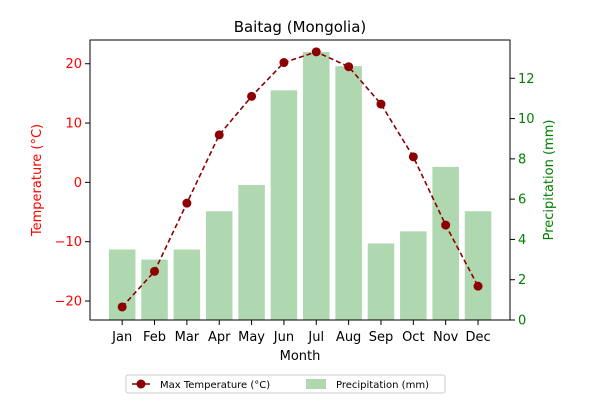 This screenshot has height=404, width=600. What do you see at coordinates (122, 307) in the screenshot?
I see `temperature-point-jan` at bounding box center [122, 307].